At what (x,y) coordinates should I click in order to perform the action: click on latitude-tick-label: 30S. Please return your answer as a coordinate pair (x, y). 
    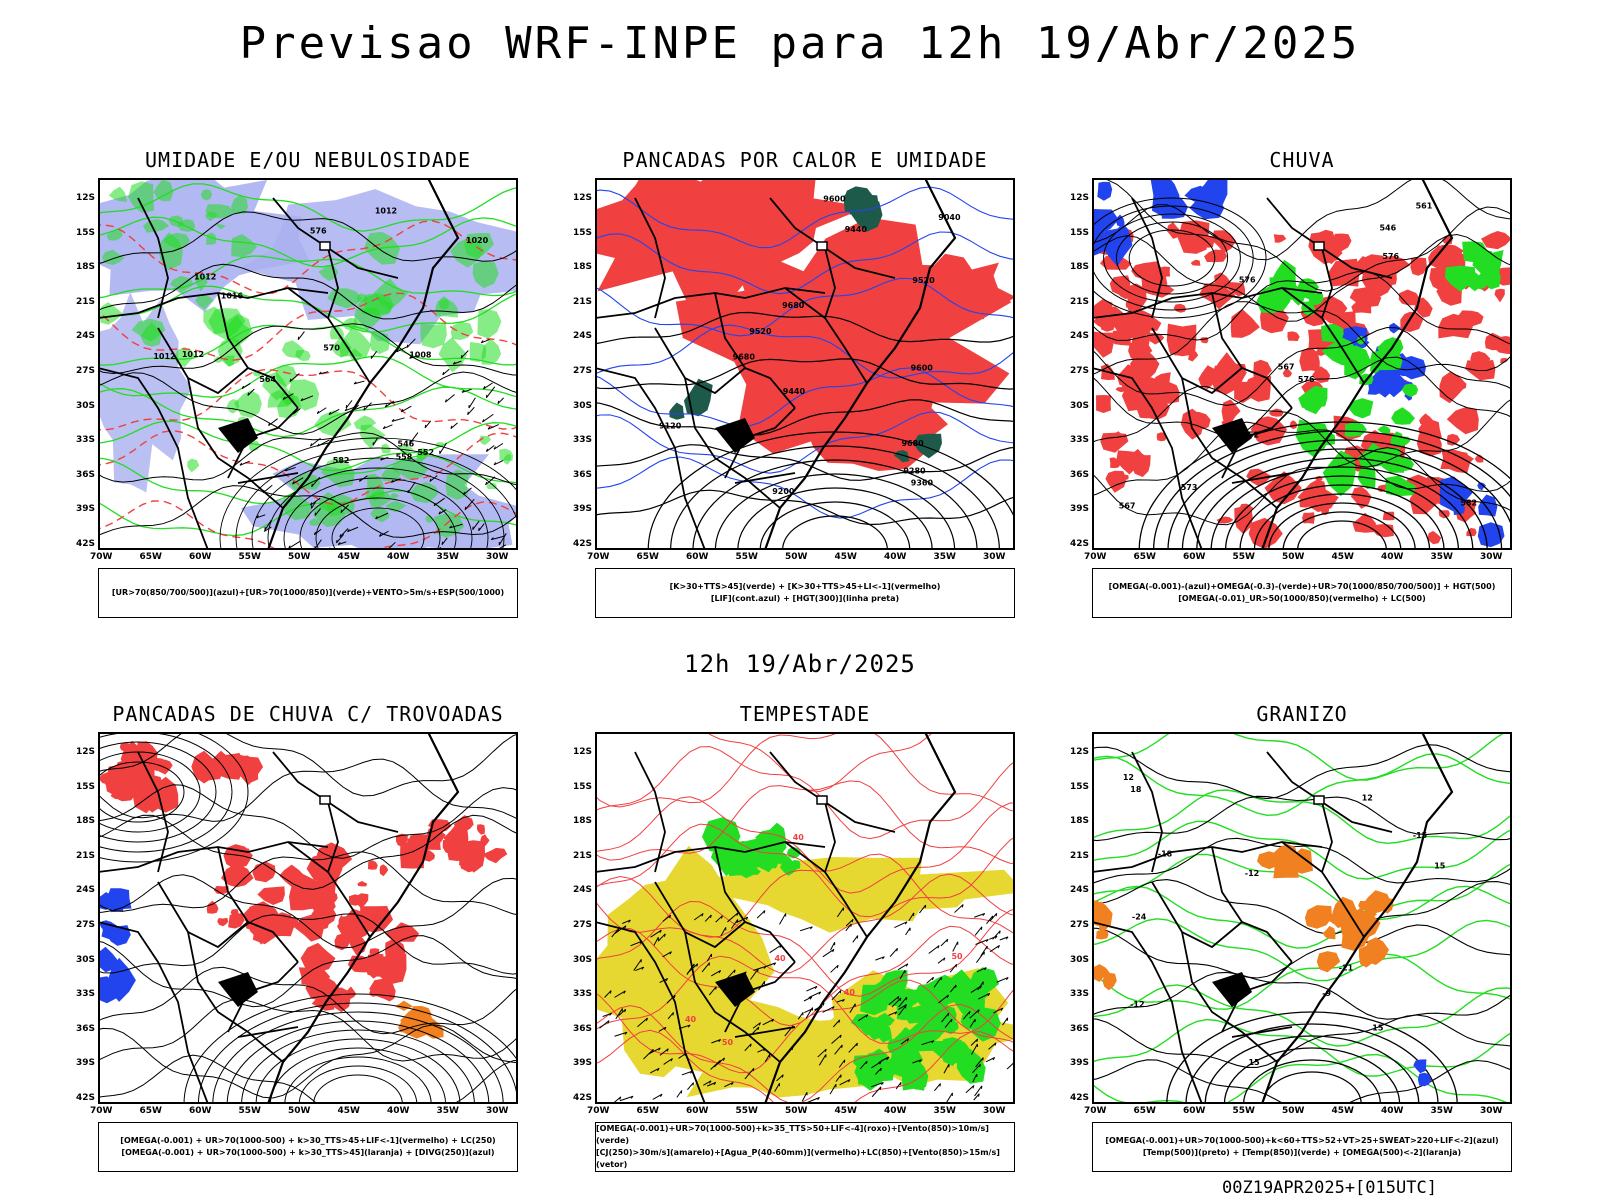
    Looking at the image, I should click on (583, 959).